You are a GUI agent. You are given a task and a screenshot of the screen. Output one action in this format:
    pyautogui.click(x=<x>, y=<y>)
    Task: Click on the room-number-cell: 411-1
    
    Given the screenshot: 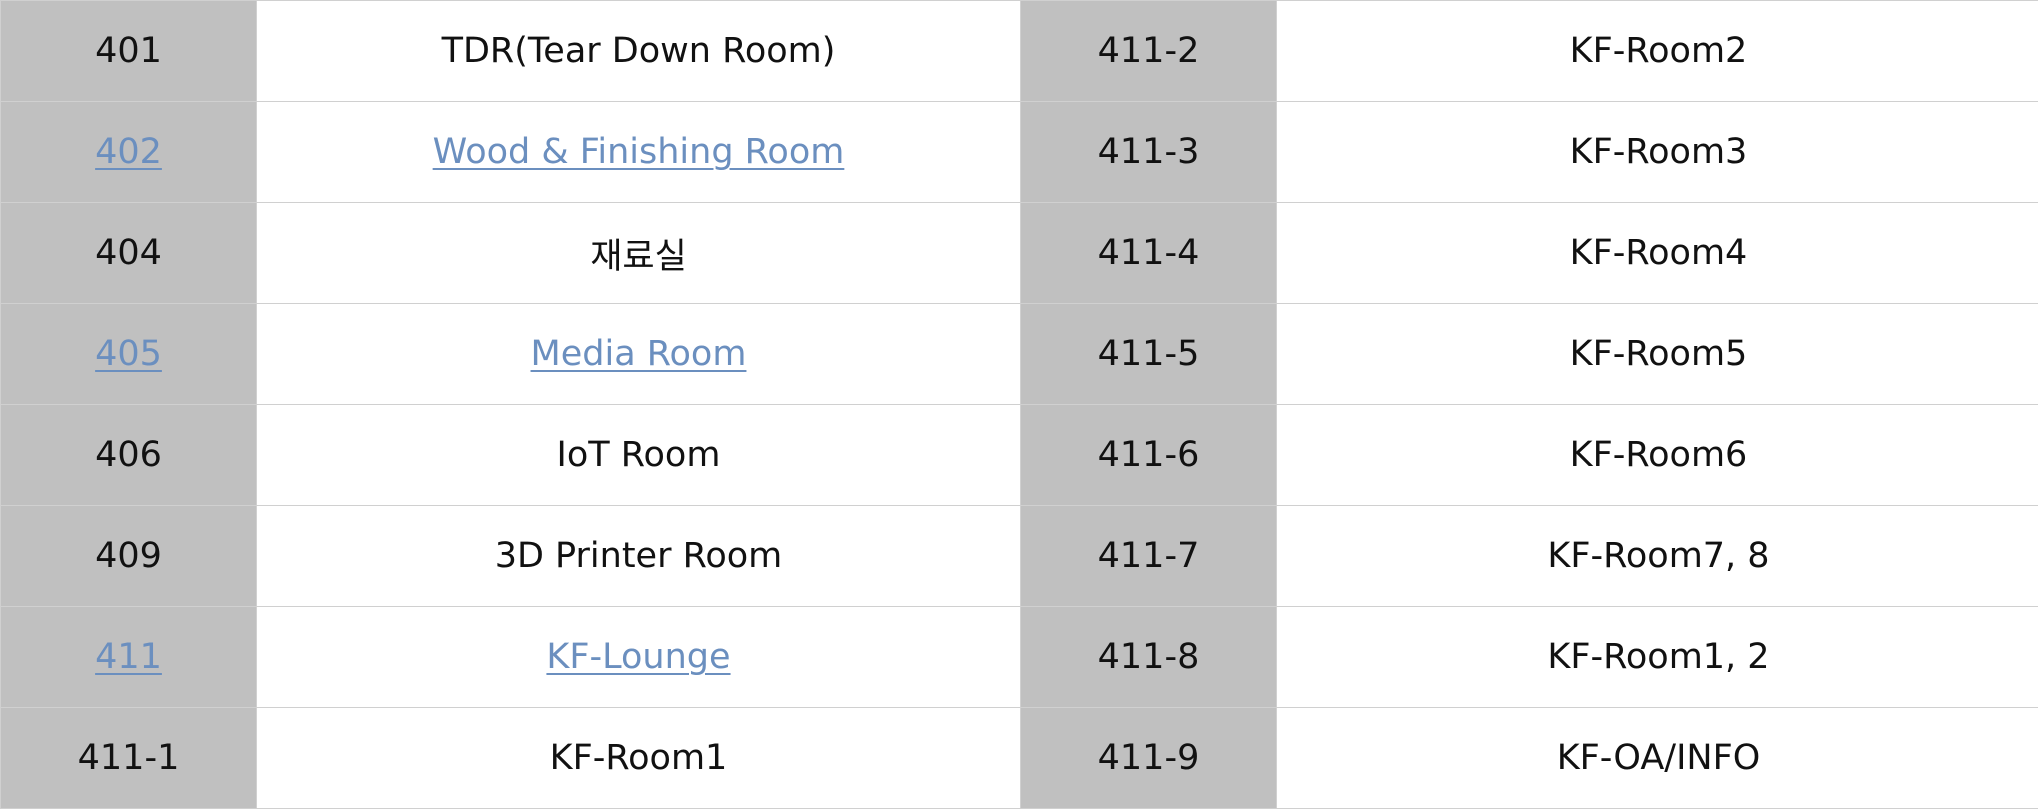 What is the action you would take?
    pyautogui.click(x=129, y=758)
    